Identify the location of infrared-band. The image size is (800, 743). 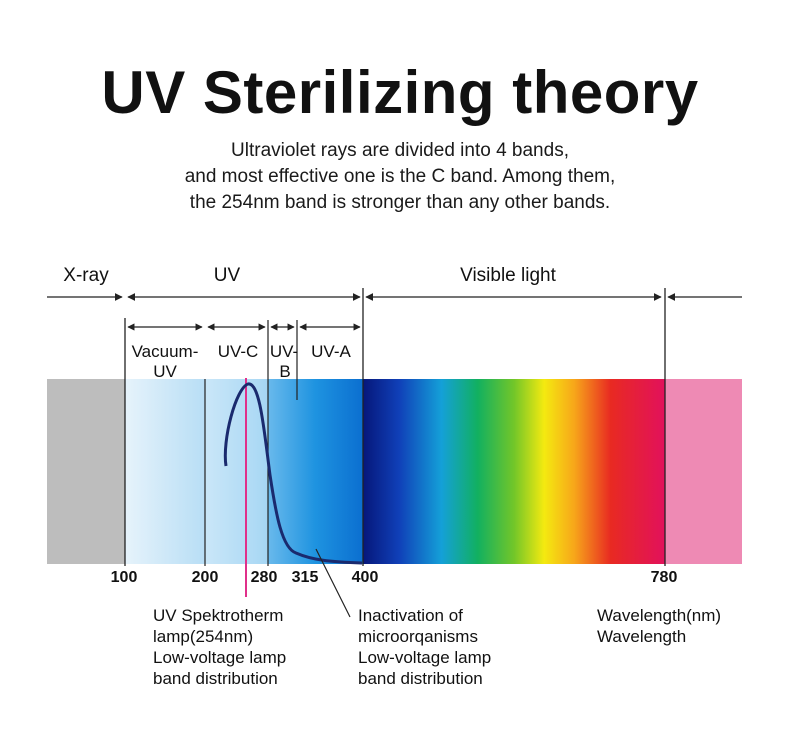
(703, 471).